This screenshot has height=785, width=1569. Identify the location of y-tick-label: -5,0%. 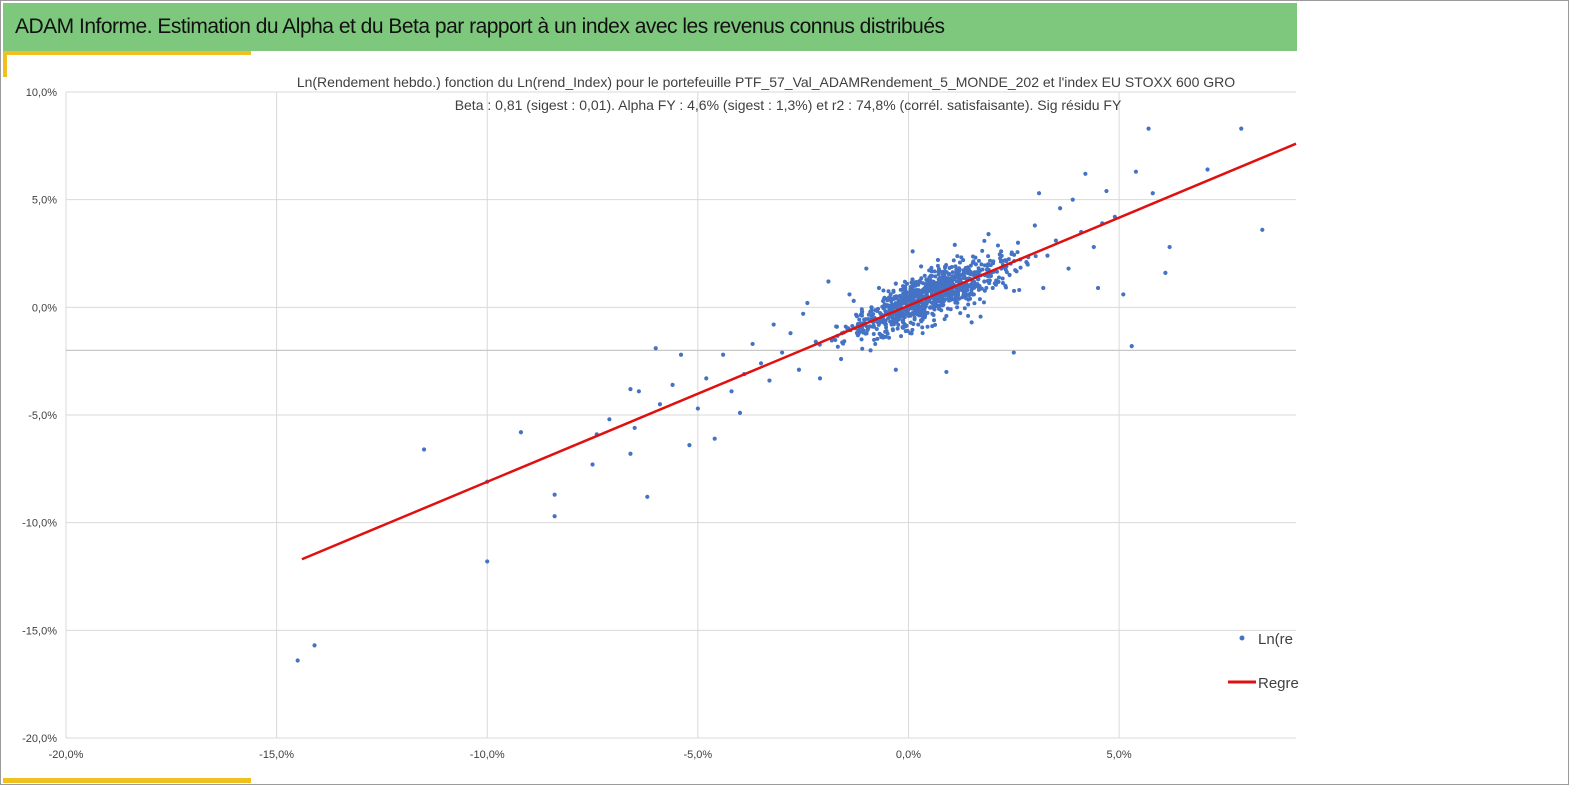
(42, 416).